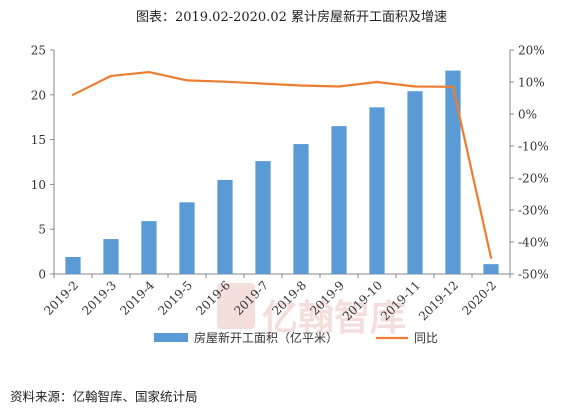 This screenshot has height=417, width=583. Describe the element at coordinates (61, 298) in the screenshot. I see `x-tick-label: 2019-2` at that location.